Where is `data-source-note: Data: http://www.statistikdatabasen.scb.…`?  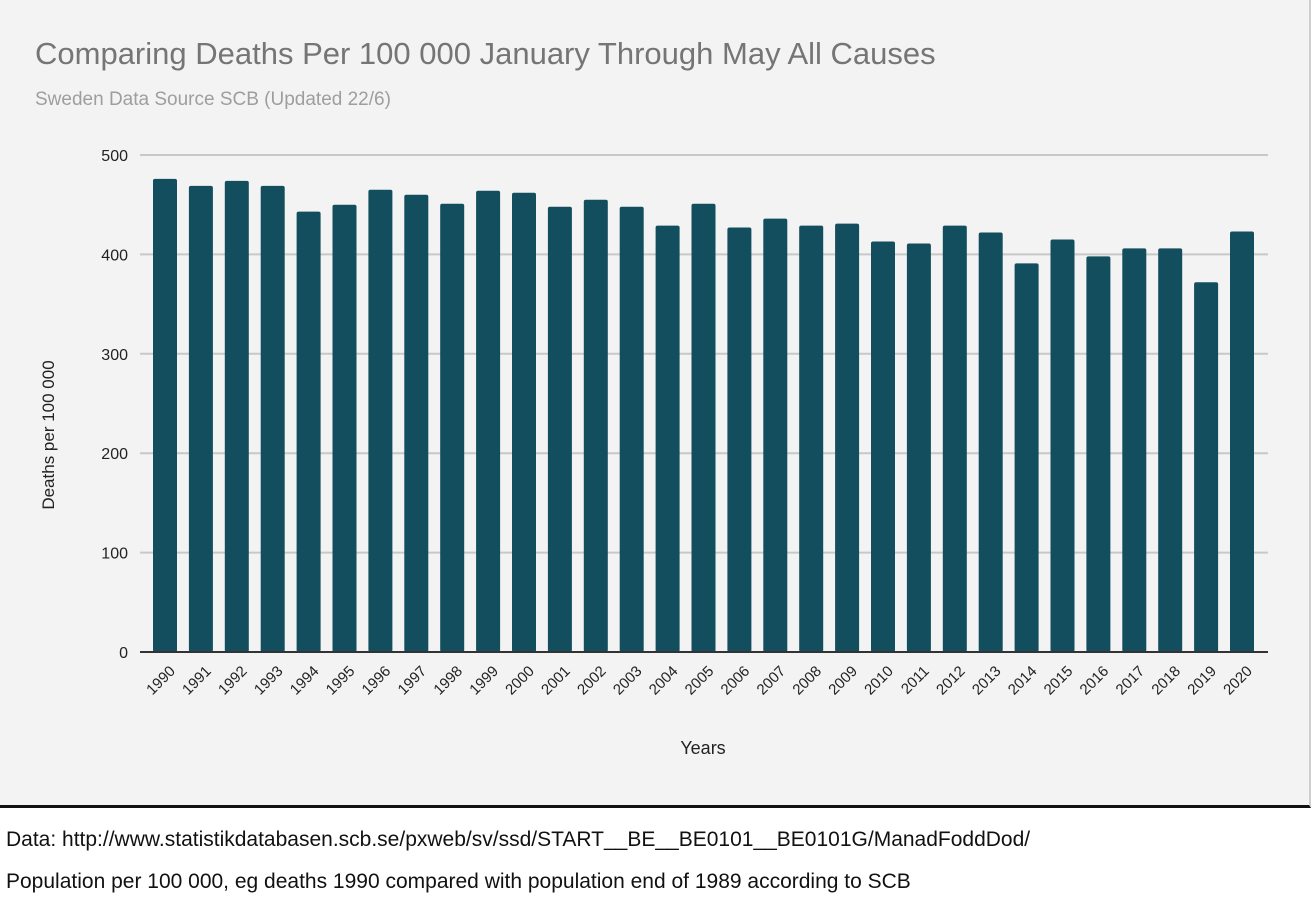
data-source-note: Data: http://www.statistikdatabasen.scb.… is located at coordinates (518, 839).